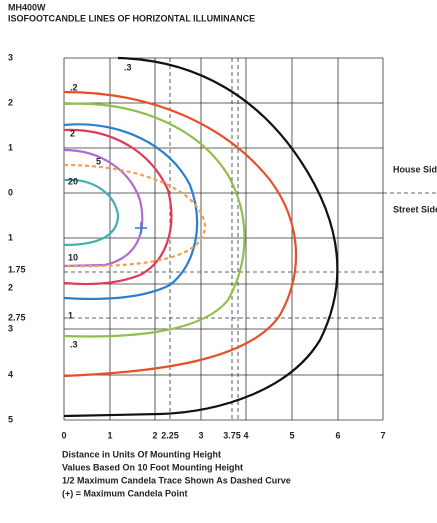 The image size is (437, 523). Describe the element at coordinates (10, 192) in the screenshot. I see `y-tick-label: 0` at that location.